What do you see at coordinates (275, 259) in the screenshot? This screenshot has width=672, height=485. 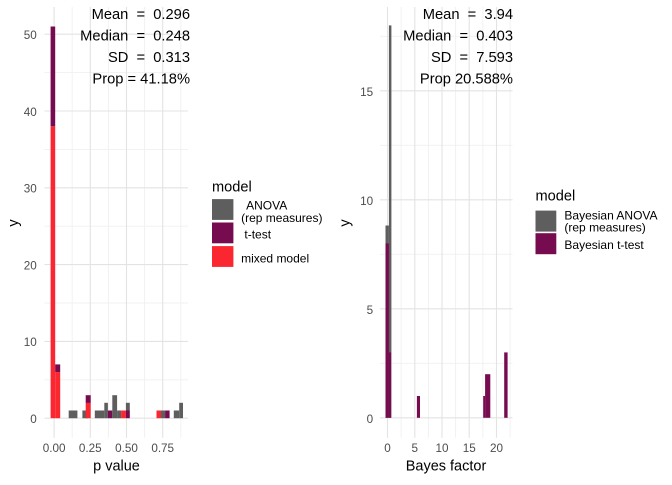 I see `svg-text: mixed model` at bounding box center [275, 259].